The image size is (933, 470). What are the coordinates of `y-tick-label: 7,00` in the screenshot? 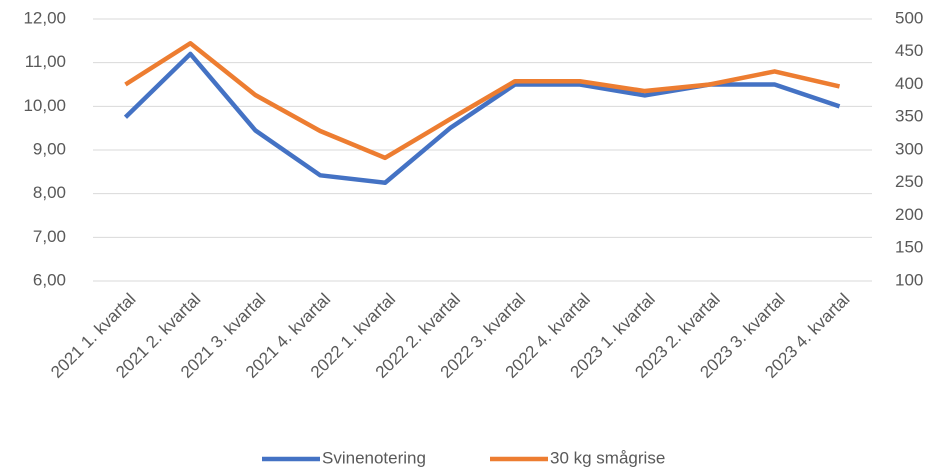 It's located at (49, 236).